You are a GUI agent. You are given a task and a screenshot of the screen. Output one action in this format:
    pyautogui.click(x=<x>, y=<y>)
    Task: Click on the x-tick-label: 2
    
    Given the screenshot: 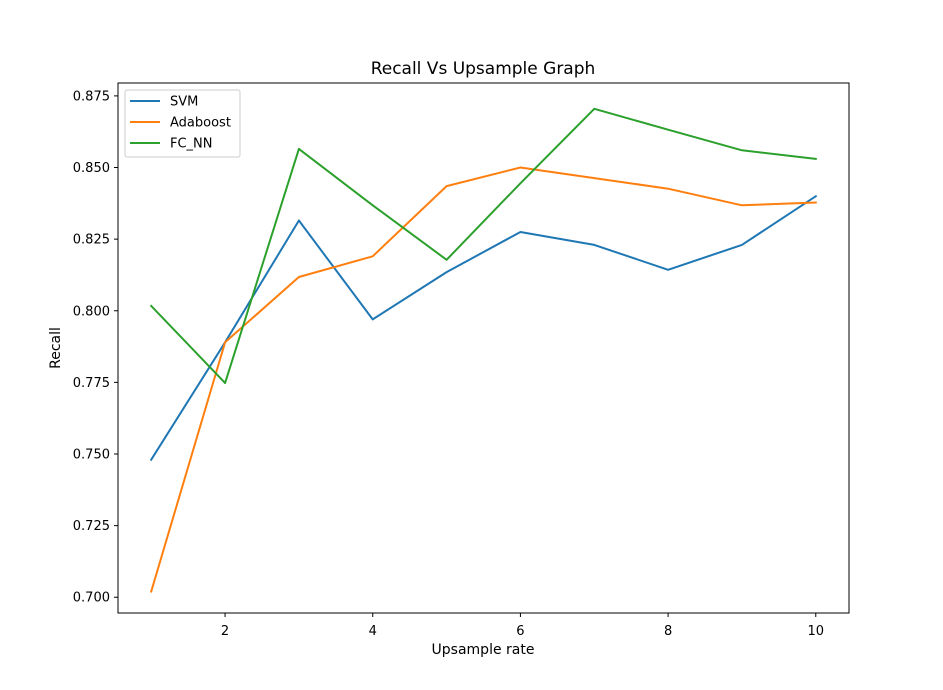 What is the action you would take?
    pyautogui.click(x=225, y=631)
    